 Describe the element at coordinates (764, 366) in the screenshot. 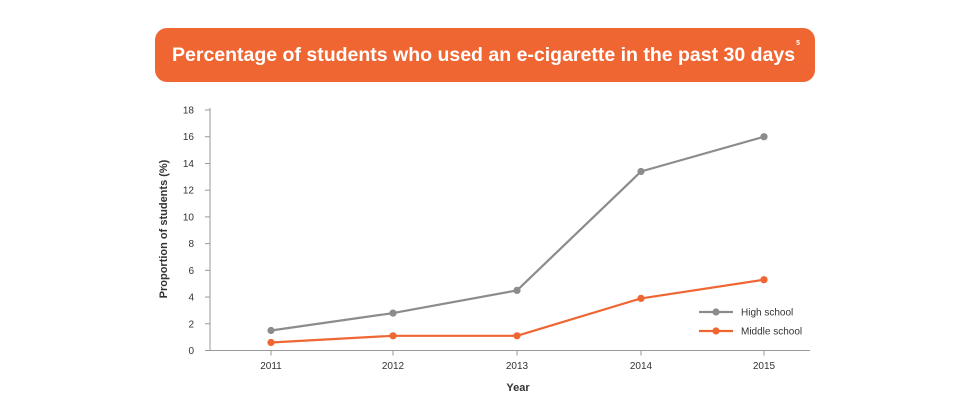

I see `x-tick-label: 2015` at that location.